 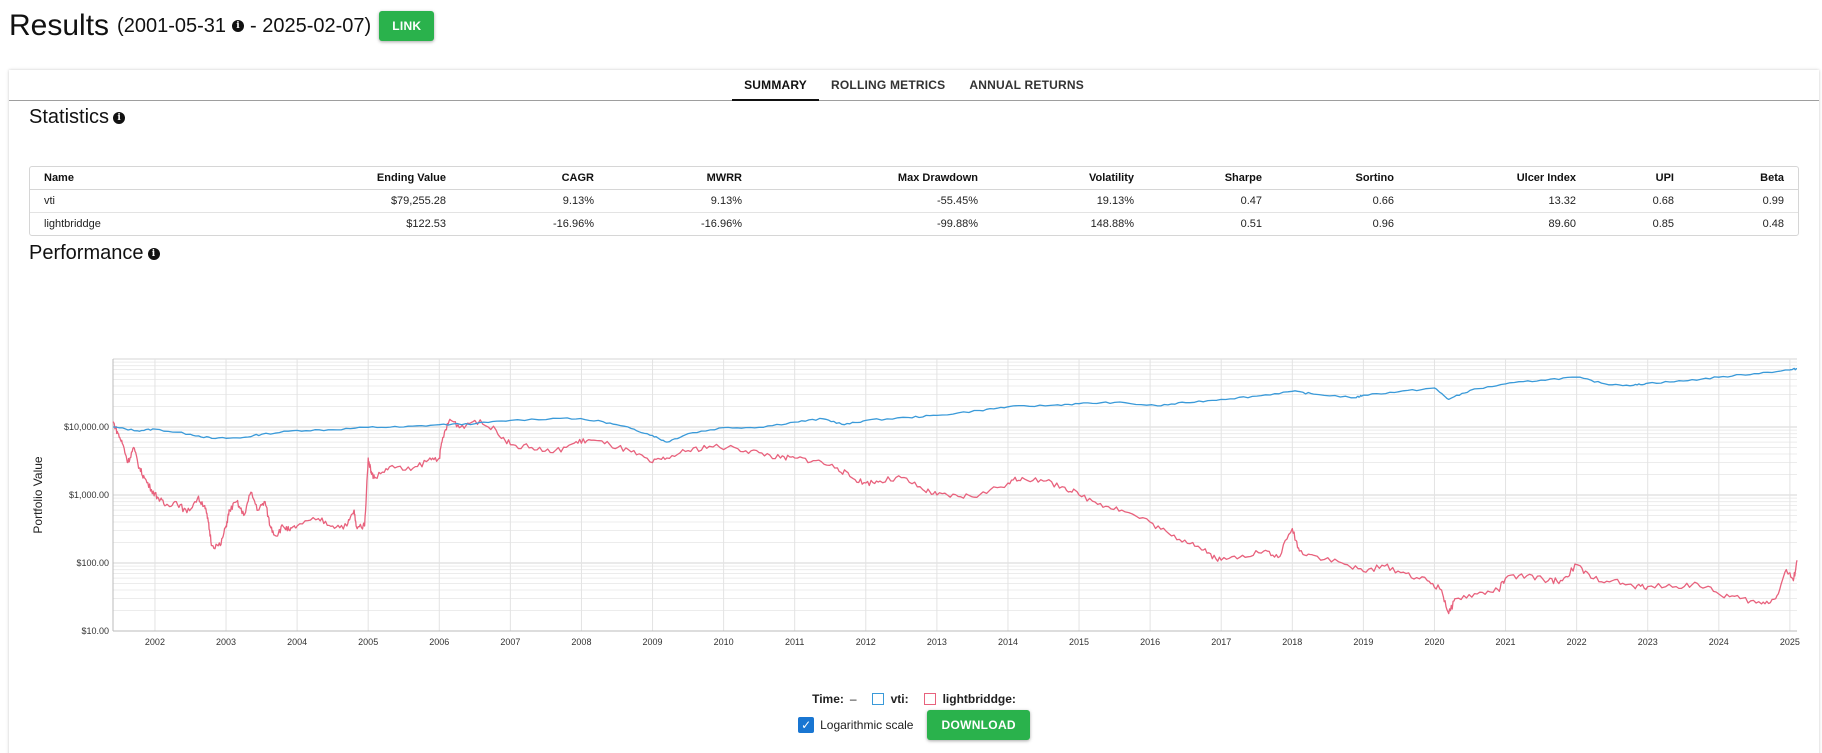 I want to click on date-range-start: (2001-05-31, so click(x=172, y=25).